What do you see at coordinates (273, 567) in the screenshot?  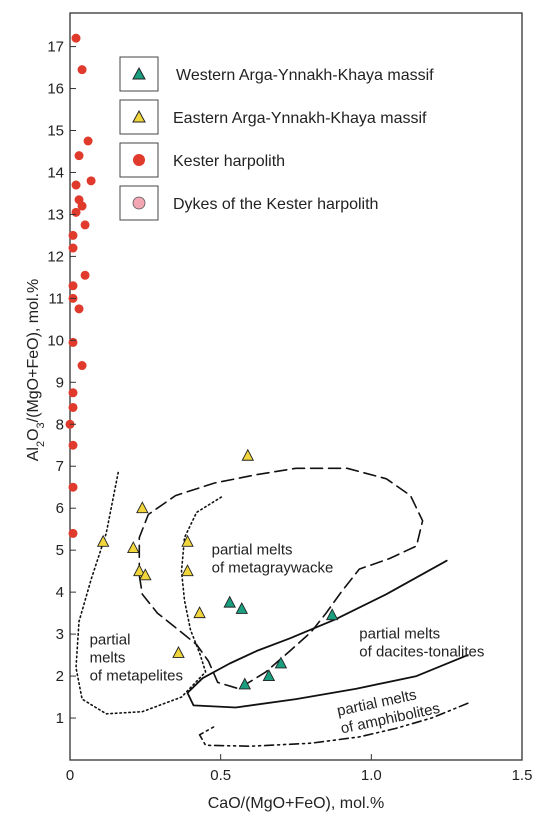 I see `field-label-line: of metagraywacke` at bounding box center [273, 567].